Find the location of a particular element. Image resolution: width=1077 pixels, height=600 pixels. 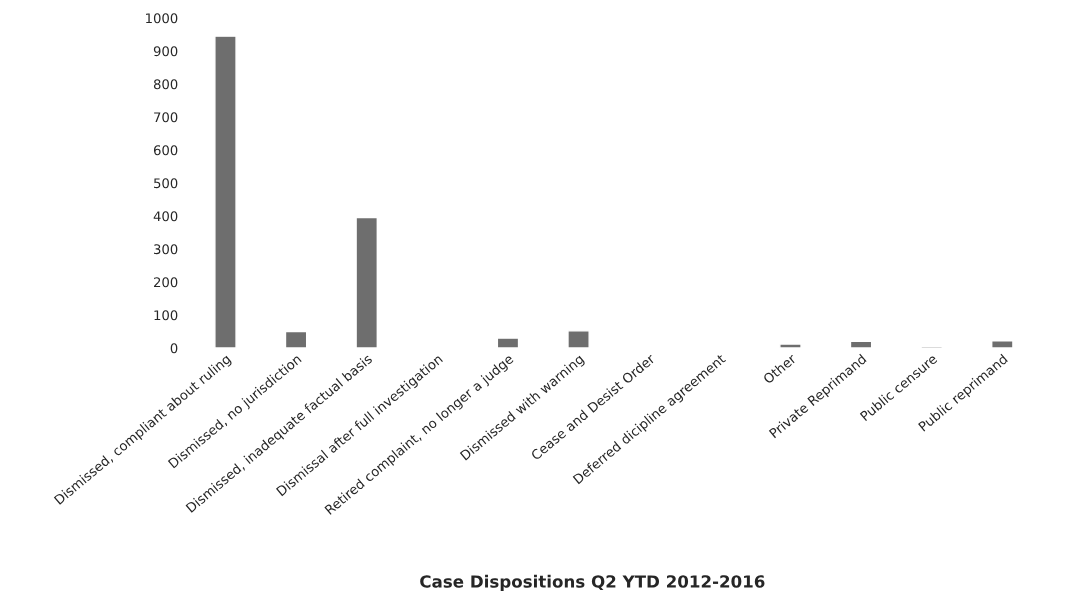

y-tick-label: 200 is located at coordinates (166, 282).